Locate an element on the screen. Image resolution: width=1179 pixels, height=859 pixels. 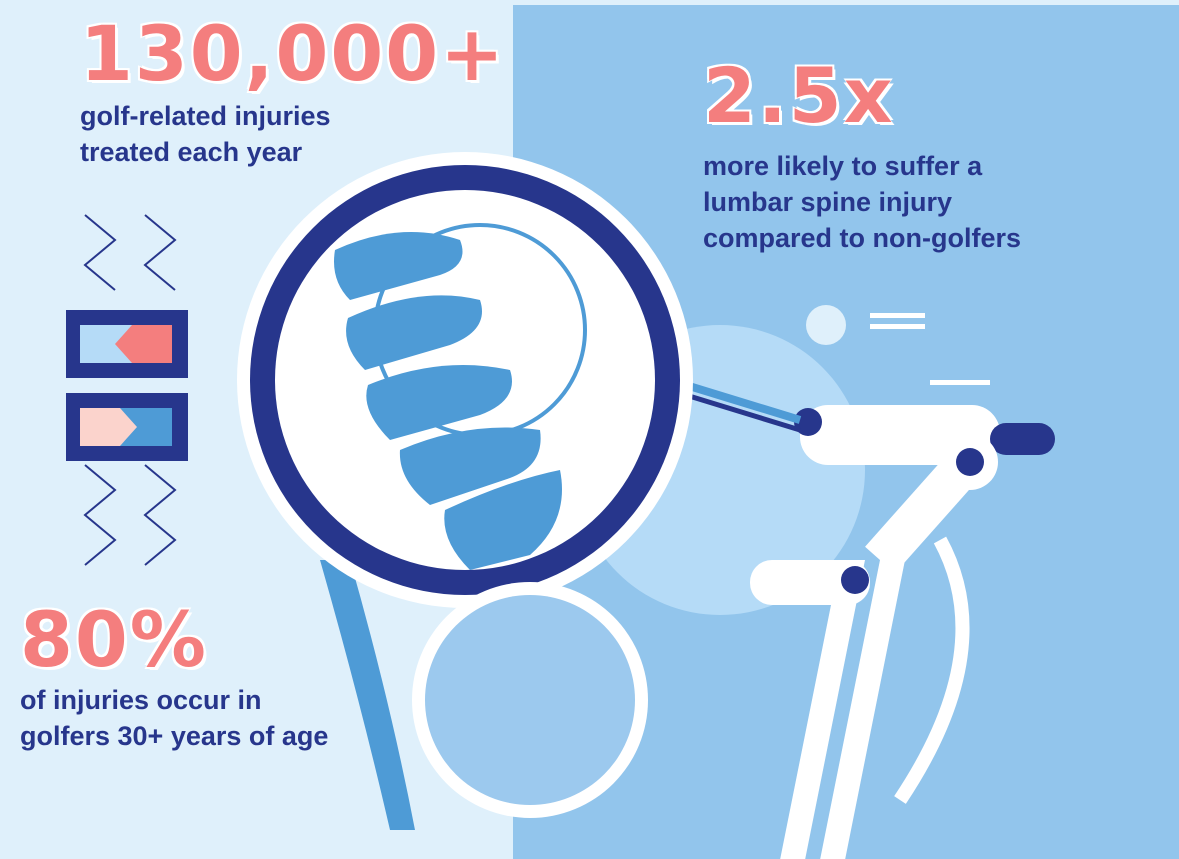
caption-line: of injuries occur in is located at coordinates (141, 700).